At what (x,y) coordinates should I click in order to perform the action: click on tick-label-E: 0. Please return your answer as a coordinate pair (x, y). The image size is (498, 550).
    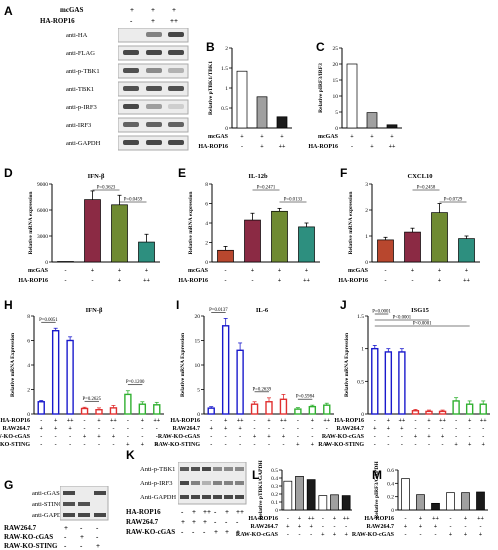
    Looking at the image, I should click on (206, 263).